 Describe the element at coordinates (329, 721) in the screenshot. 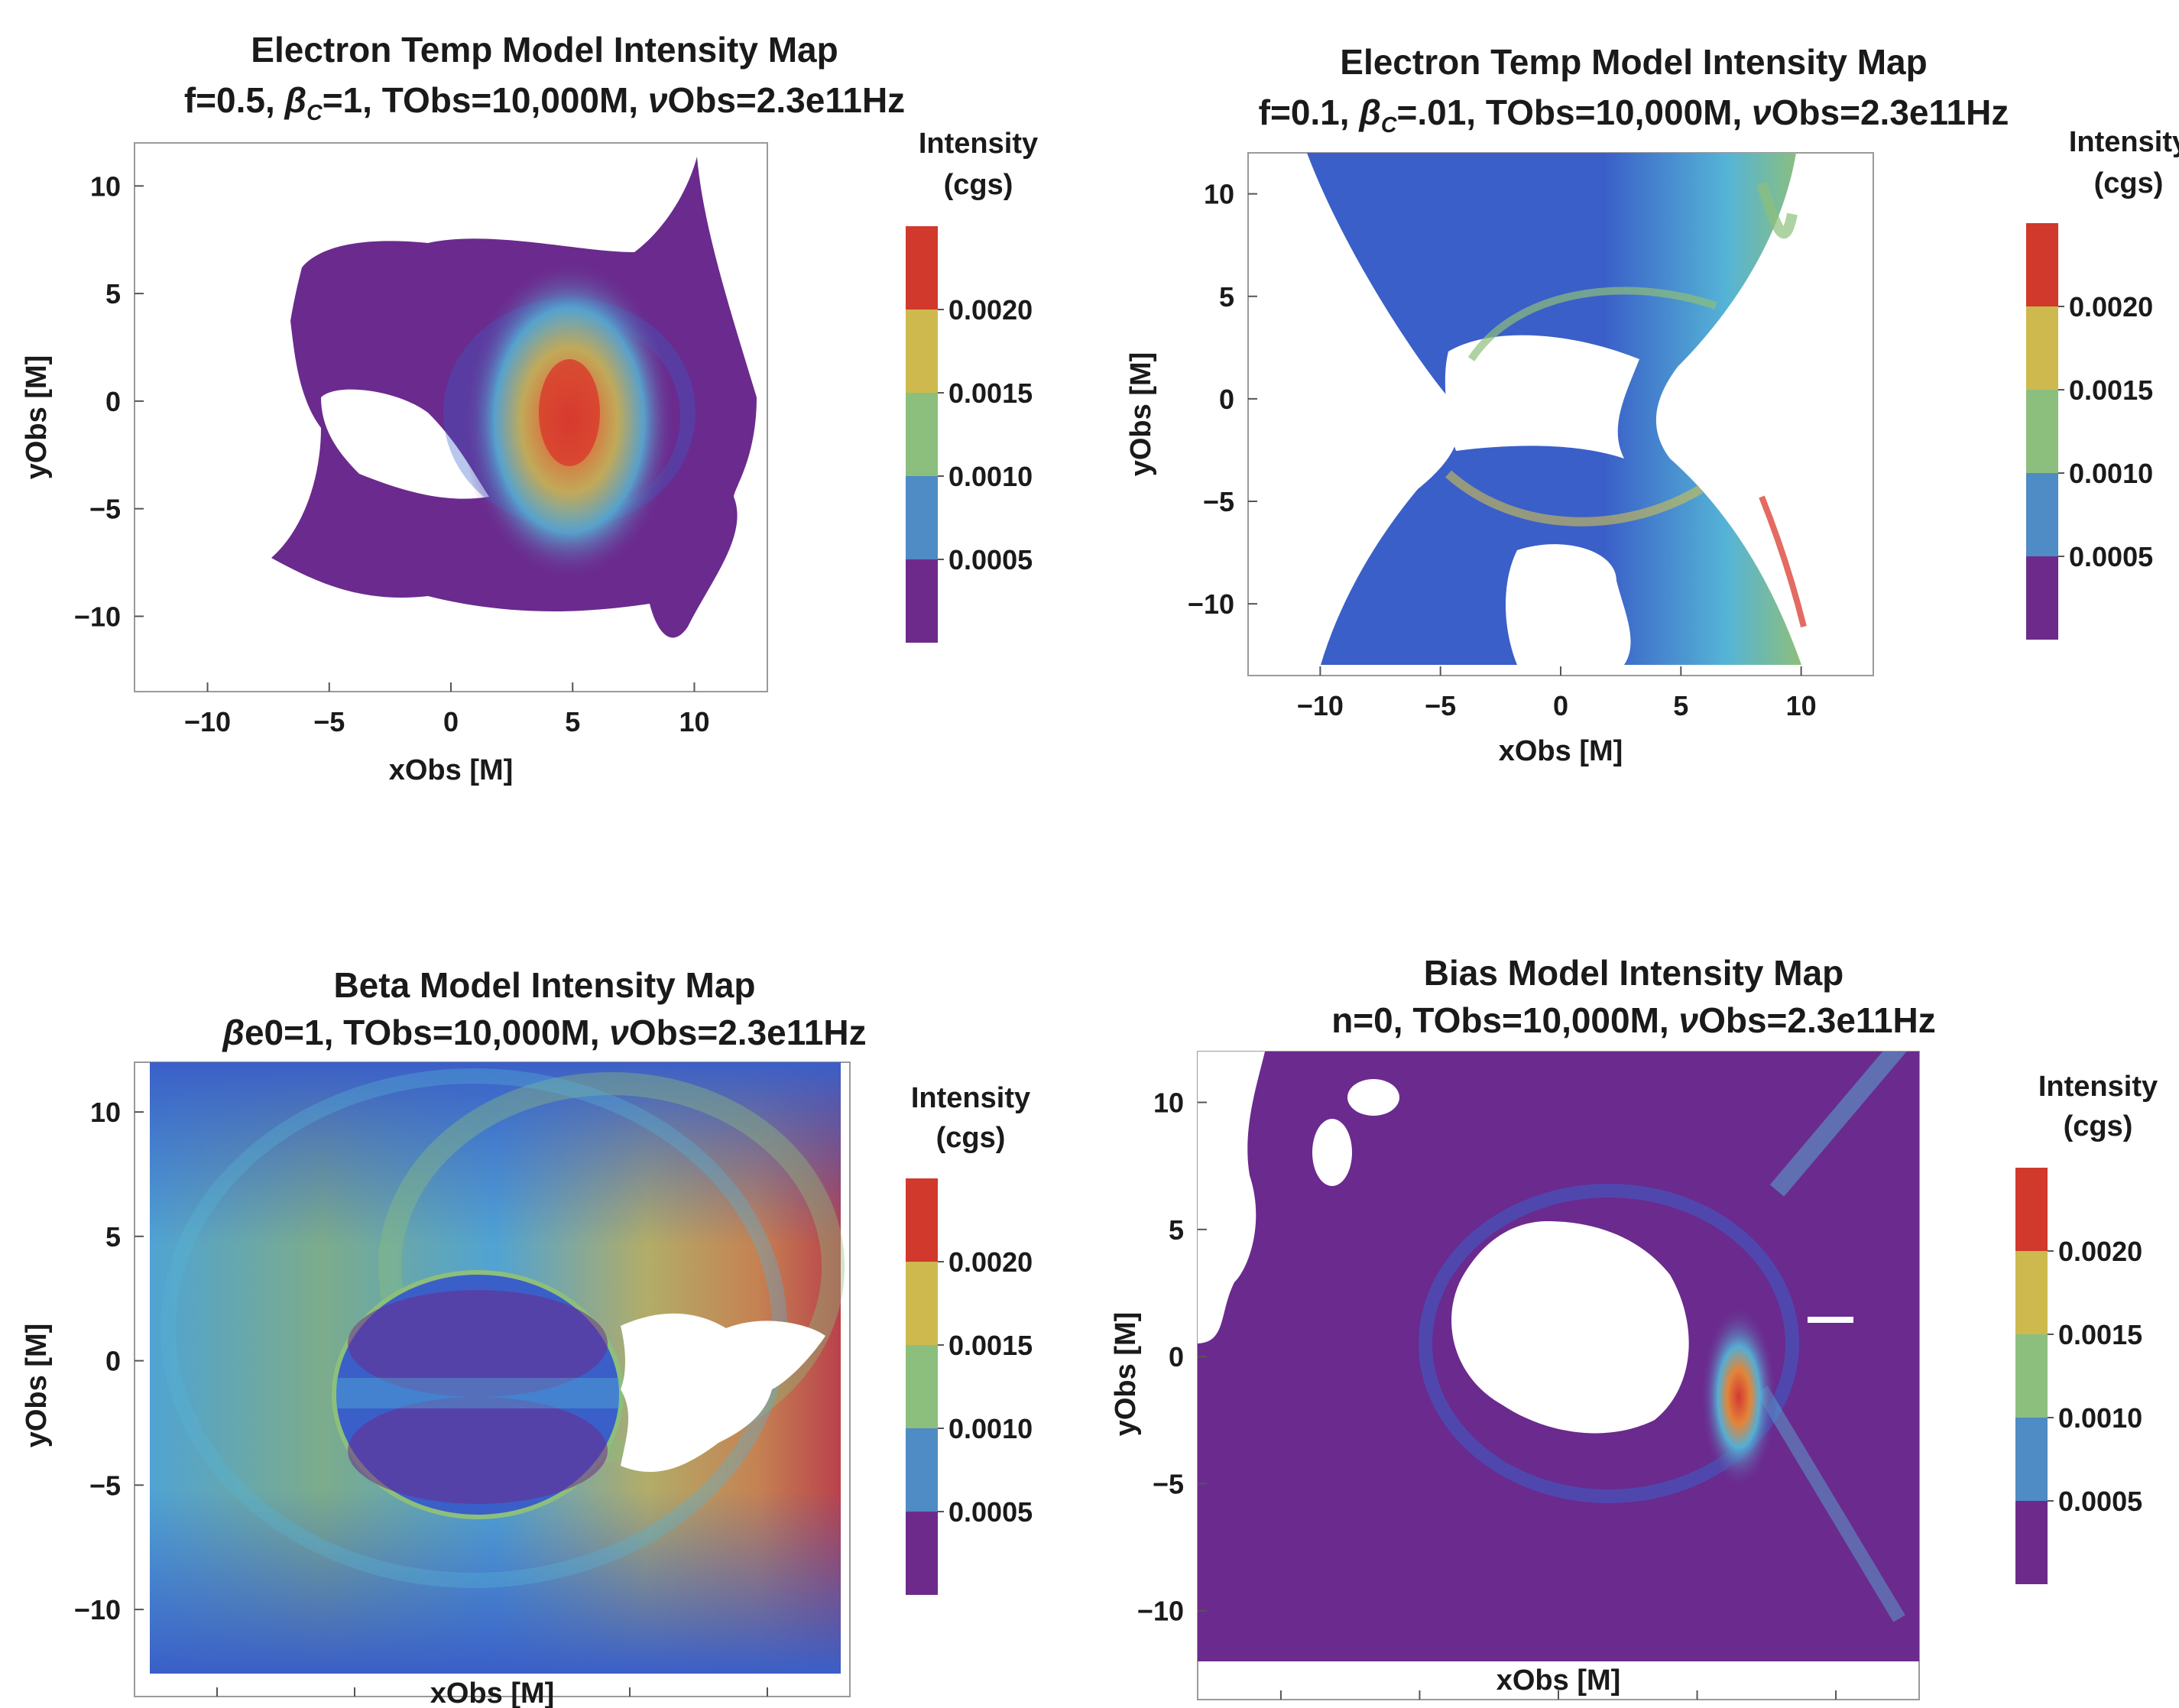

I see `x-tick-label: −5` at that location.